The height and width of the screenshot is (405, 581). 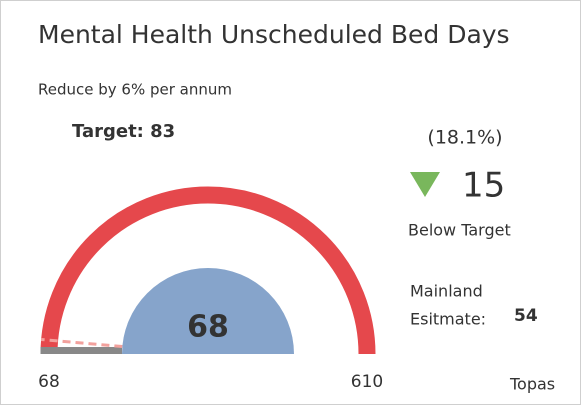 I want to click on subtitle: Reduce by 6% per annum, so click(x=135, y=90).